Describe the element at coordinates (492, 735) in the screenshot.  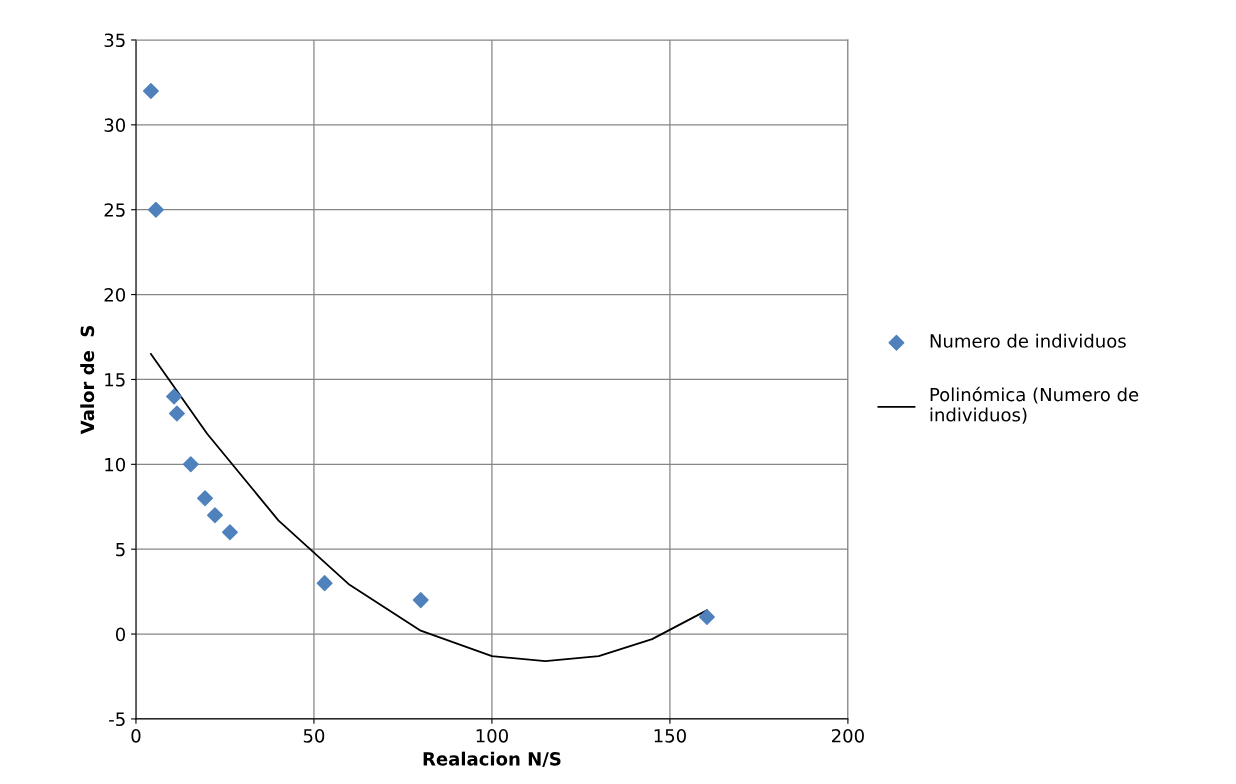
I see `x-tick-label: 100` at that location.